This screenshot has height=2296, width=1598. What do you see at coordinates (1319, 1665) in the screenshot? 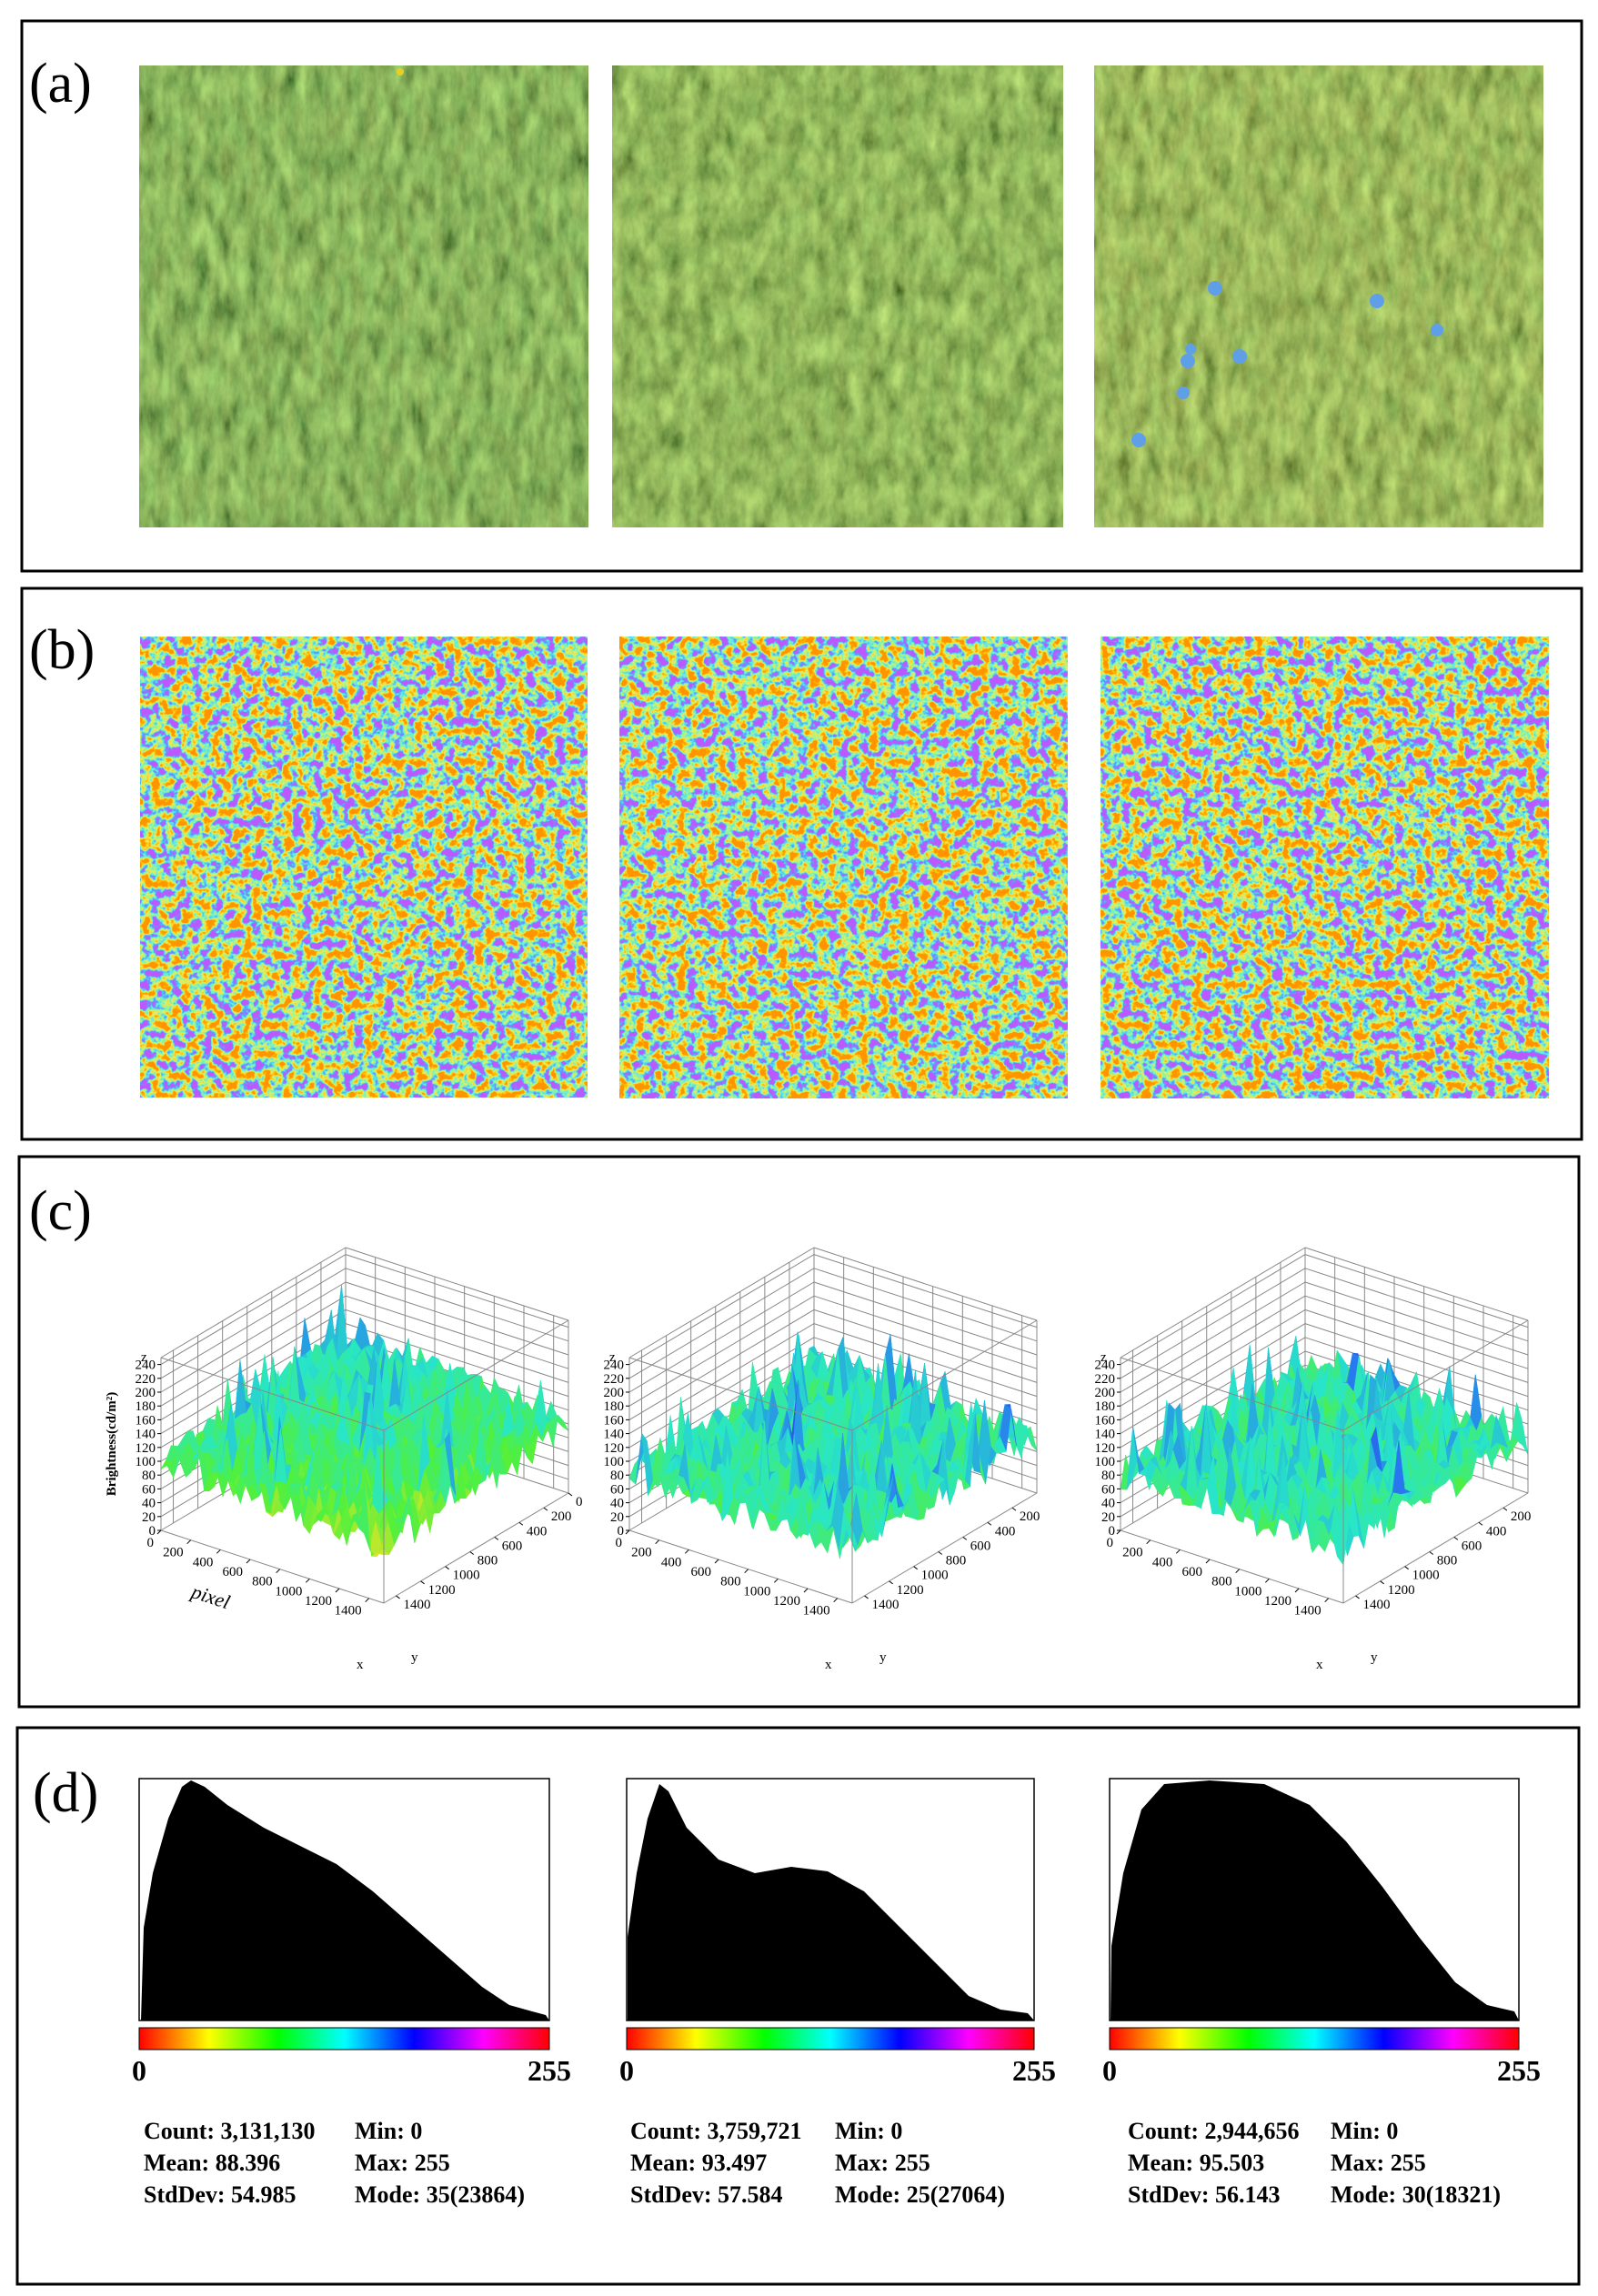
I see `x-axis-name: x` at bounding box center [1319, 1665].